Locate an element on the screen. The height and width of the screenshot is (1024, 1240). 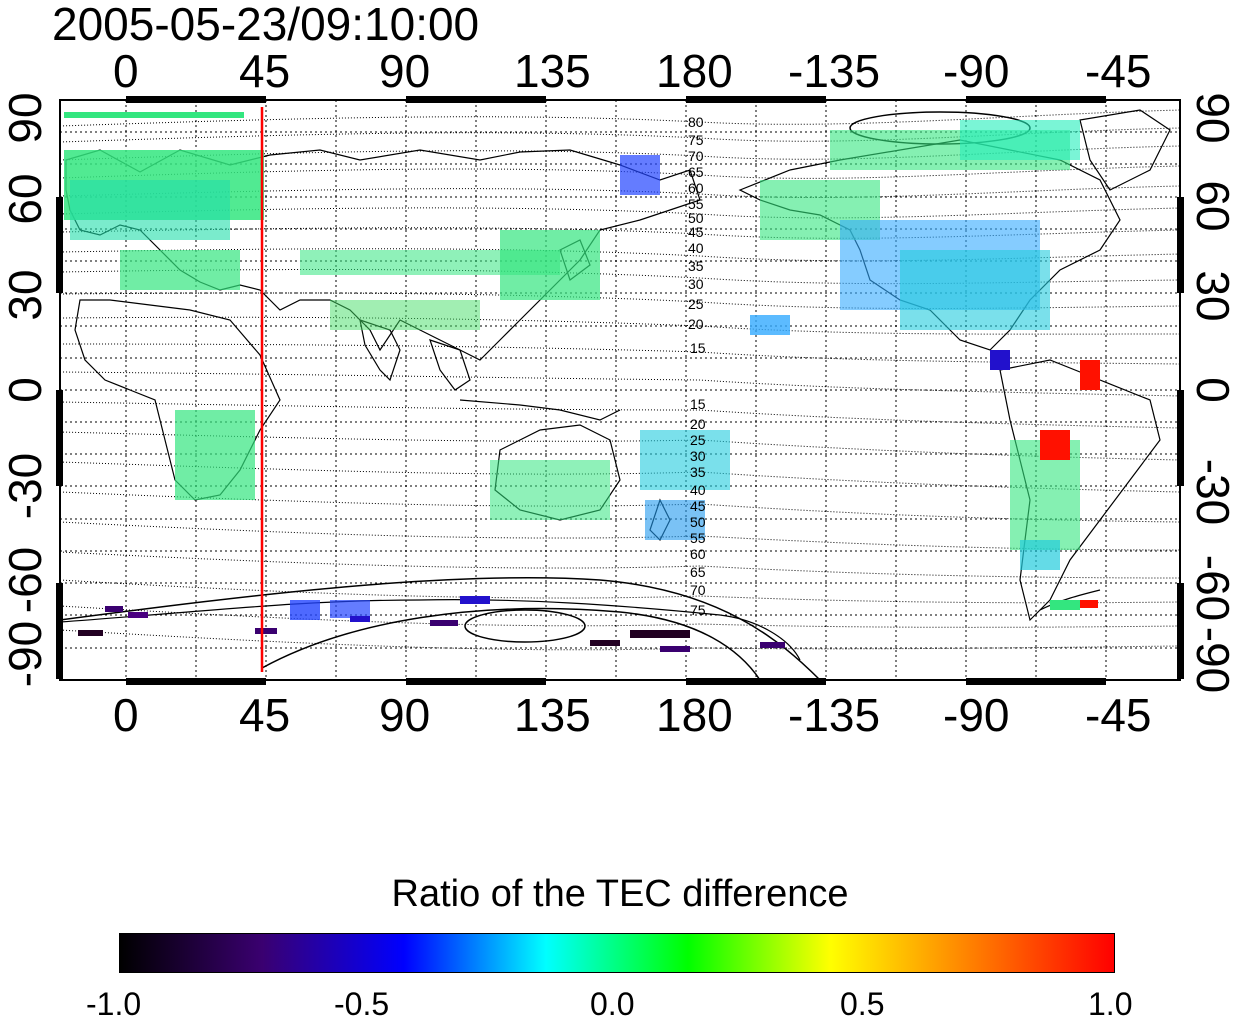
top-tick-0: 0 is located at coordinates (126, 71).